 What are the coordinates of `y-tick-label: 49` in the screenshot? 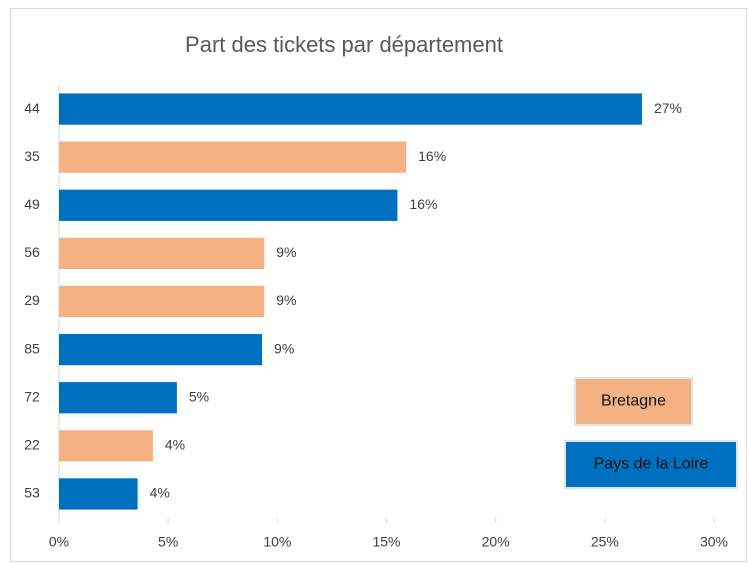 It's located at (32, 204).